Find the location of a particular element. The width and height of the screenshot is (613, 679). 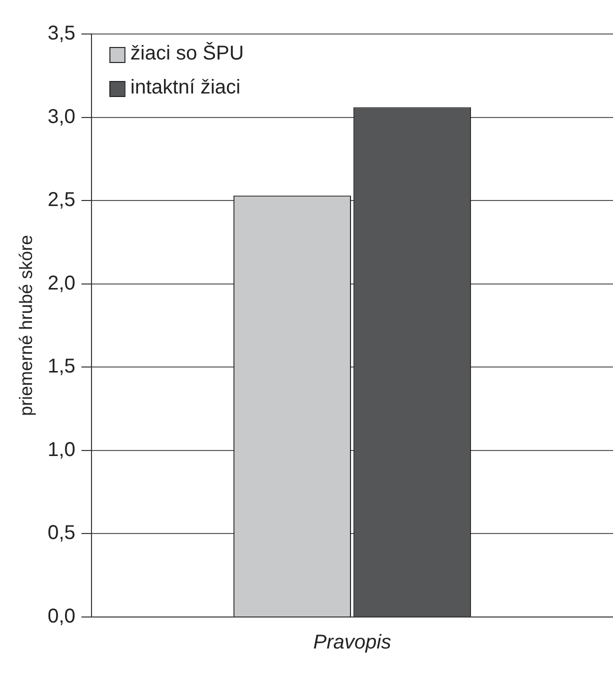

y-tick-label: 1,5 is located at coordinates (62, 367).